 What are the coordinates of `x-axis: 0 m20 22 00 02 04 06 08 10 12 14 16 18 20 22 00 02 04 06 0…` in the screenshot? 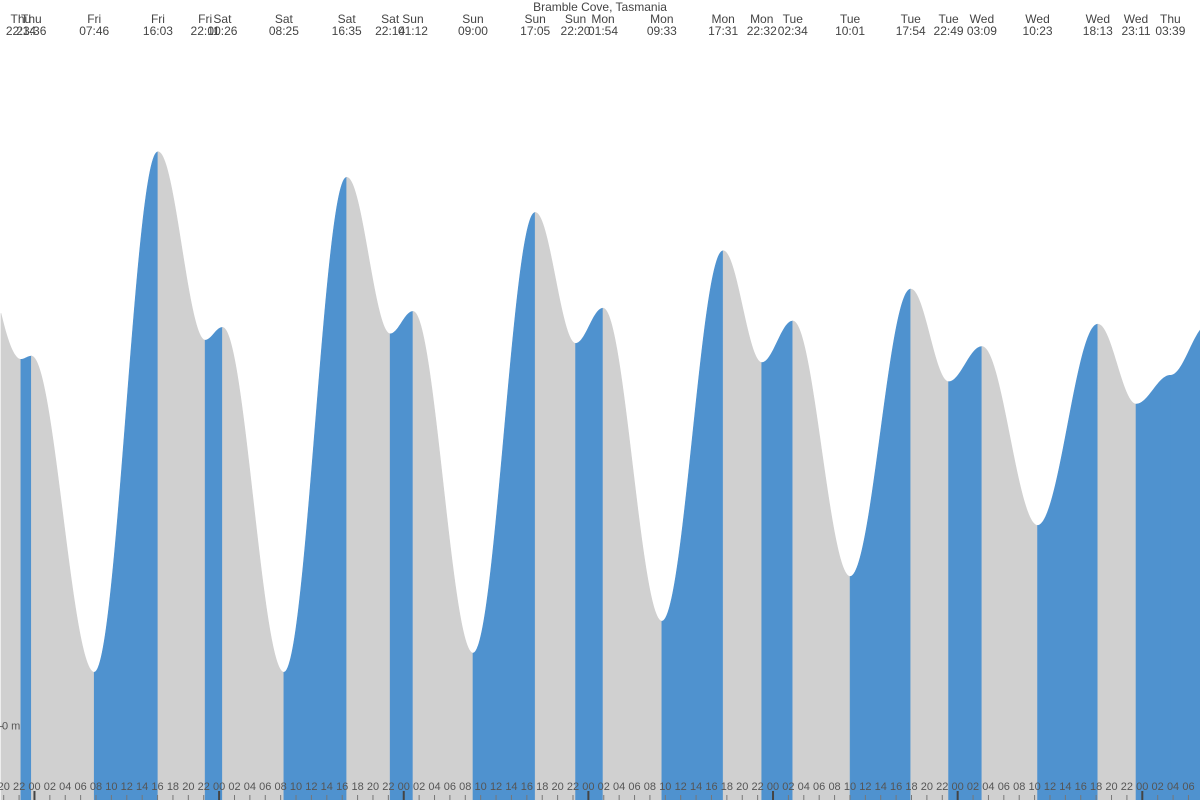 It's located at (597, 760).